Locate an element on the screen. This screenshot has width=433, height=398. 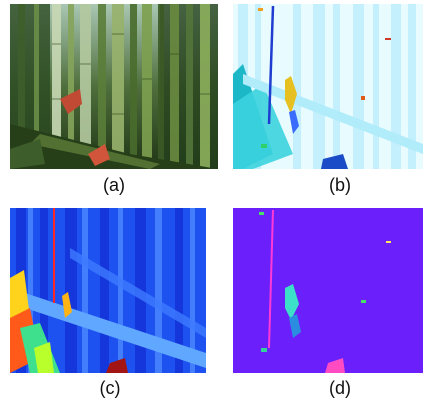
caption-b: (b) is located at coordinates (340, 185).